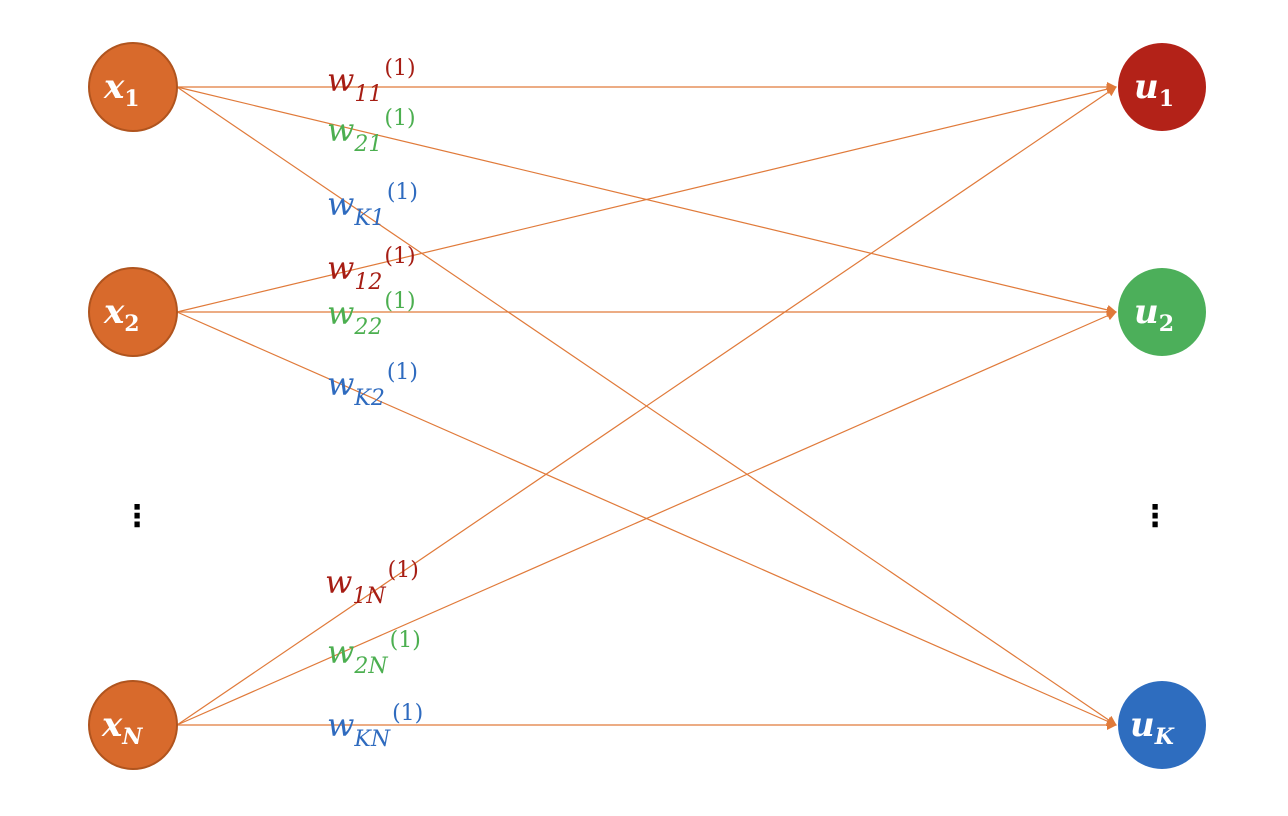 This screenshot has width=1288, height=816. Describe the element at coordinates (368, 327) in the screenshot. I see `weight-subscript: 22` at that location.